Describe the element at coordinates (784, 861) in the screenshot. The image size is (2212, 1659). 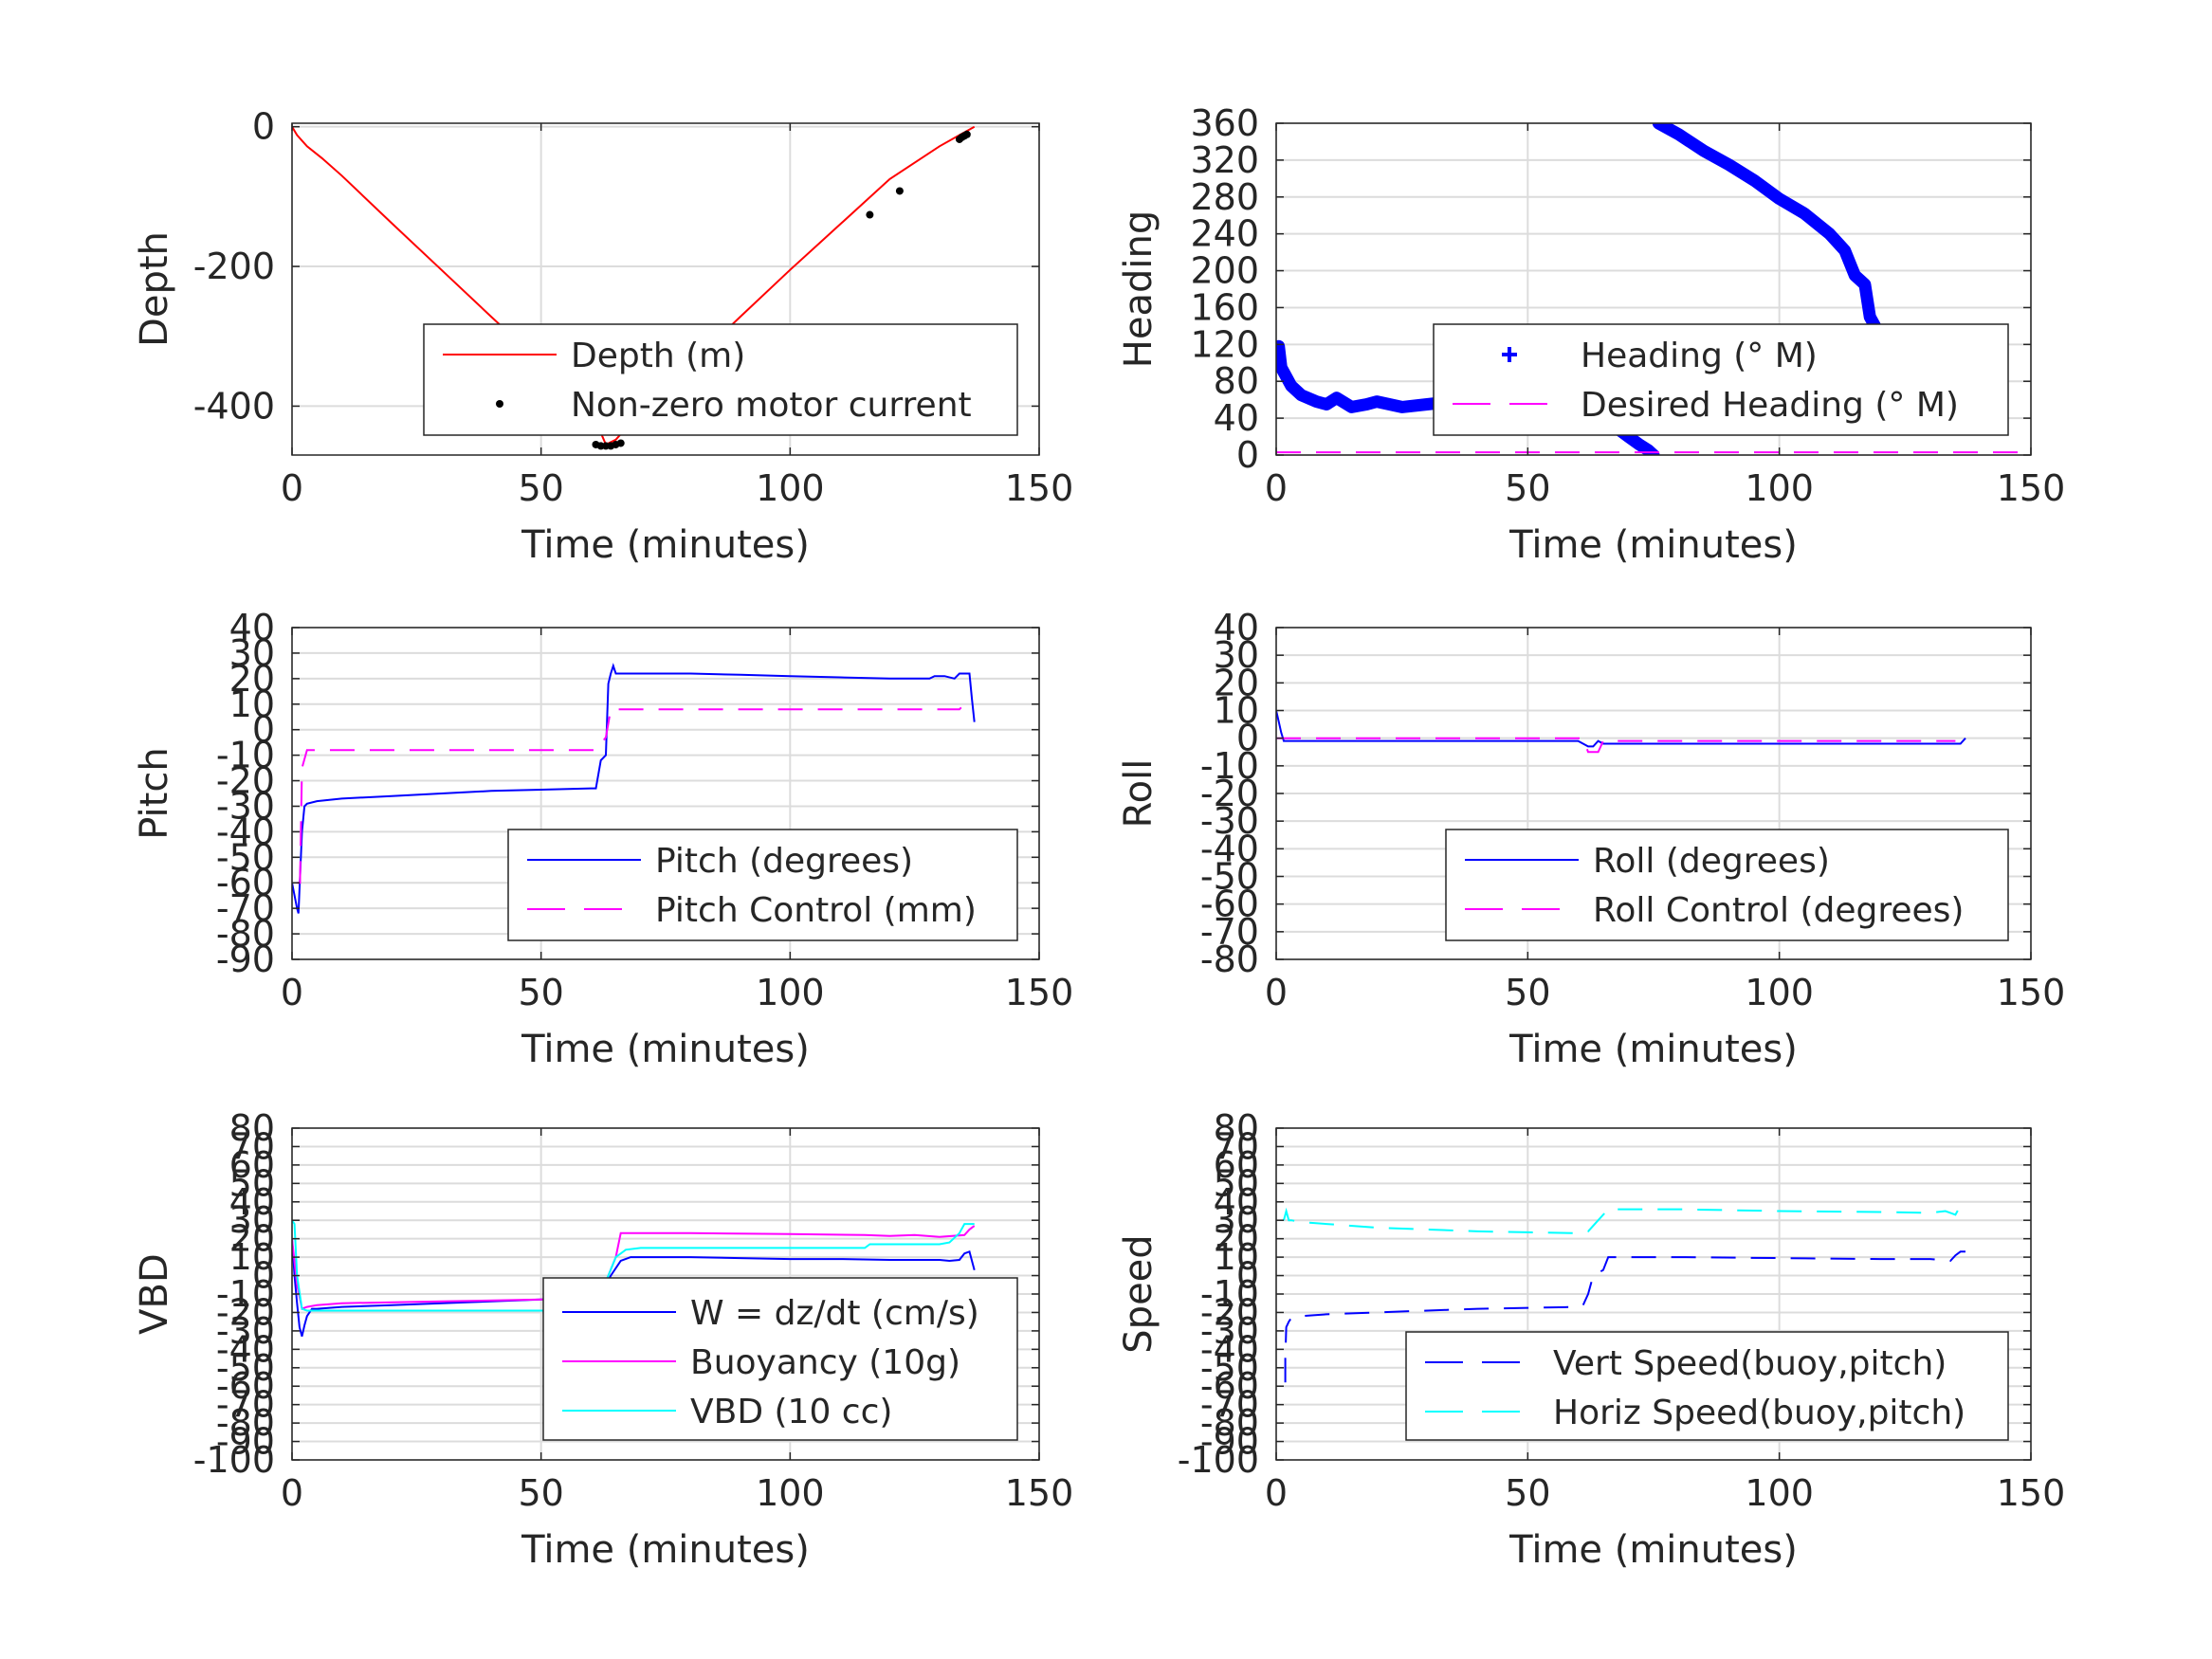
I see `legend-label: Pitch (degrees)` at that location.